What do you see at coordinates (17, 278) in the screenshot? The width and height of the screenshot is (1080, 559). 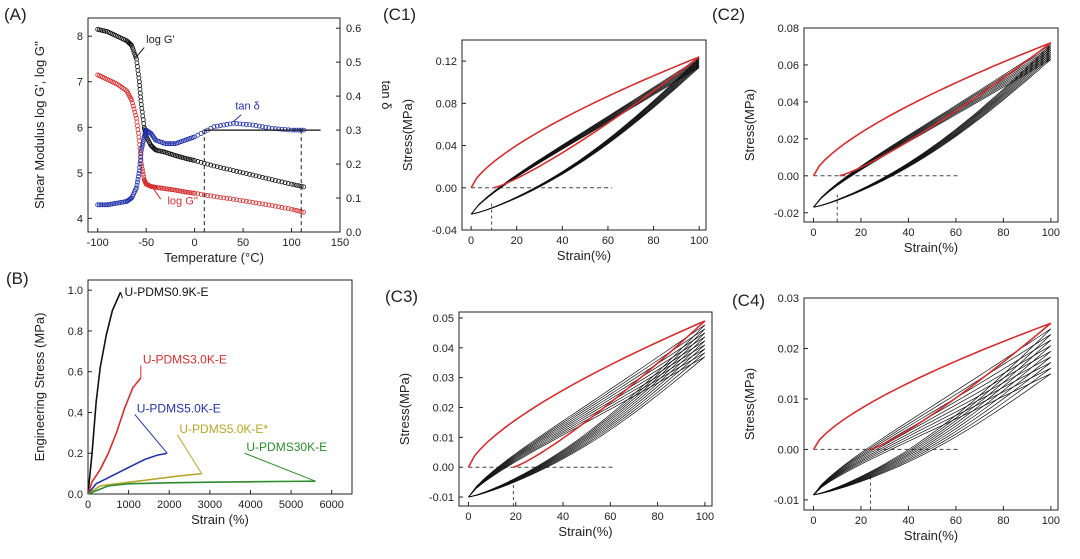 I see `panel-label: (B)` at bounding box center [17, 278].